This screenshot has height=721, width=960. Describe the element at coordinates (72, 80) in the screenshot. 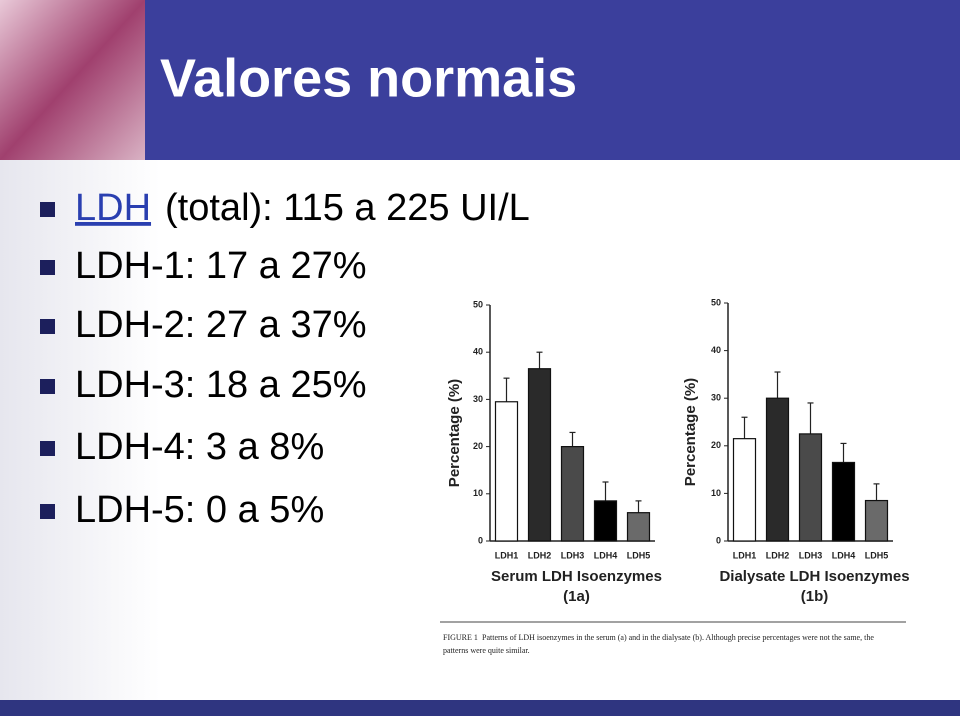

I see `header-image` at that location.